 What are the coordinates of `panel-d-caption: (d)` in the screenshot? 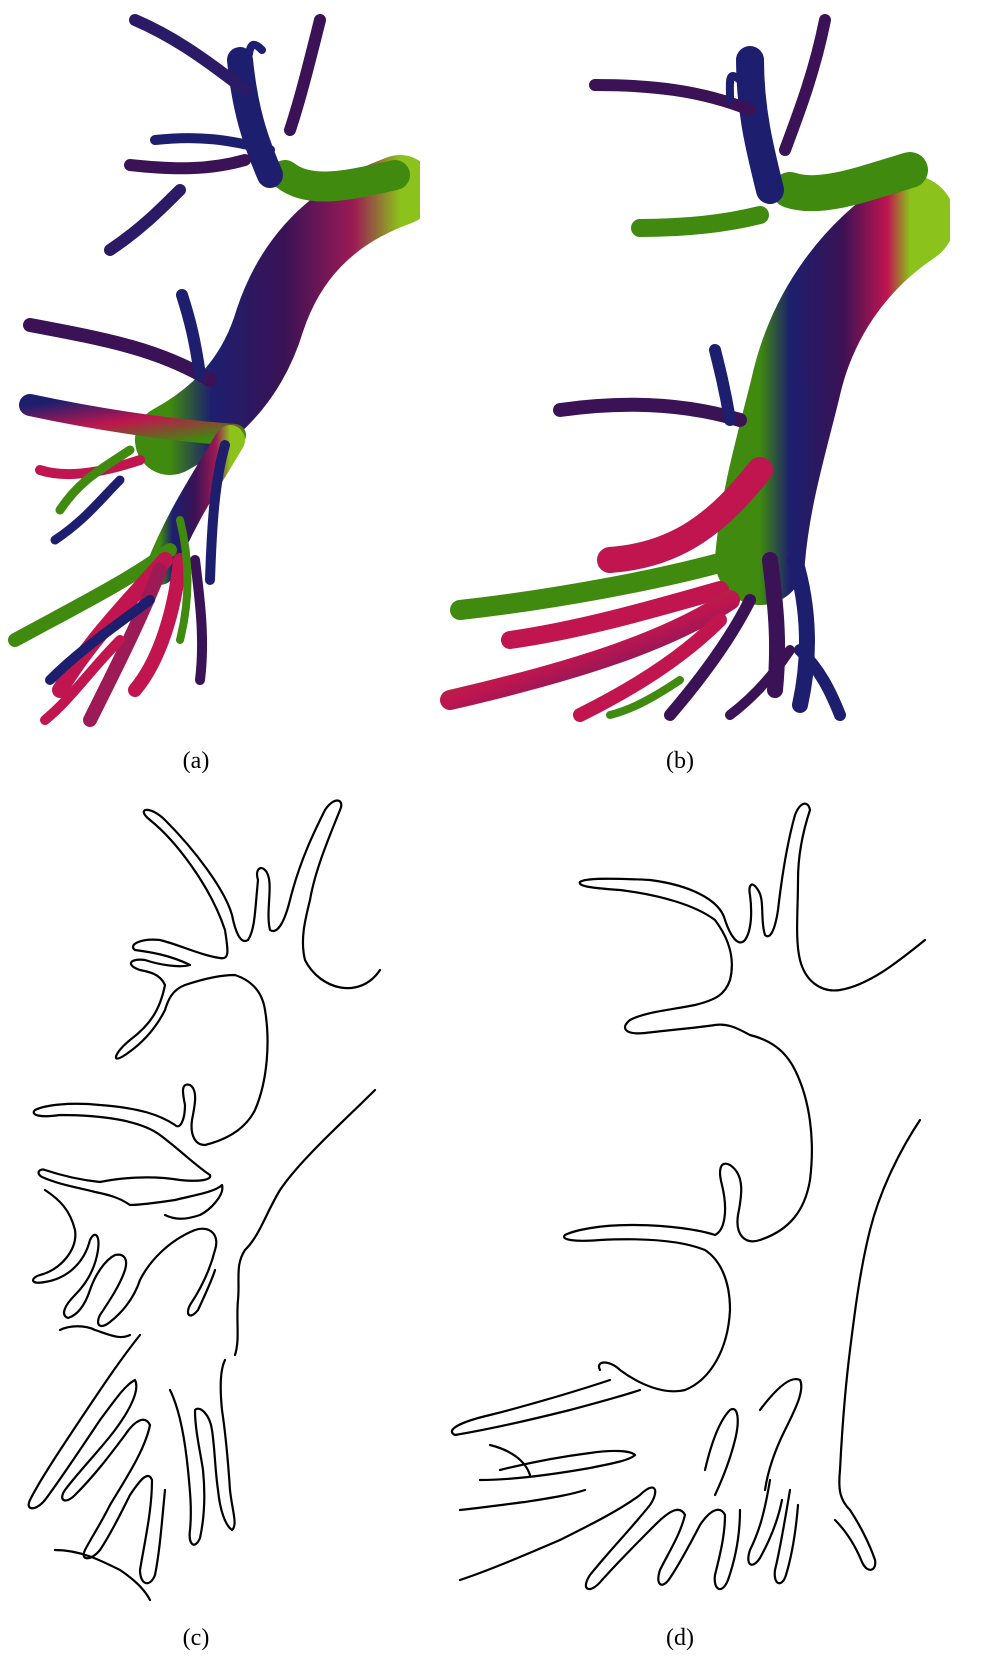 It's located at (680, 1638).